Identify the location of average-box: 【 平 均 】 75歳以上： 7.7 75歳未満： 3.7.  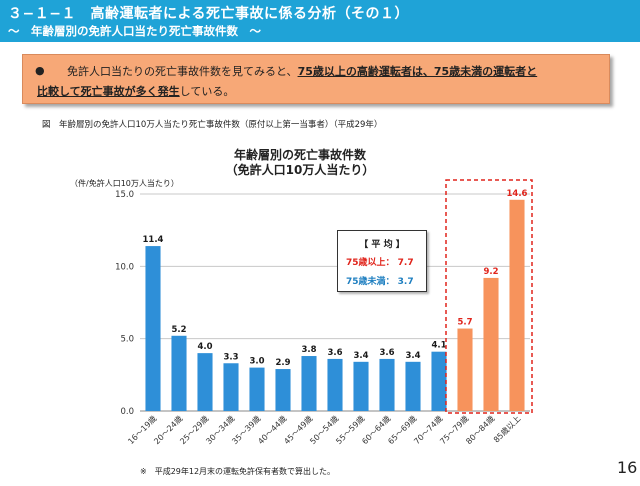
(382, 261).